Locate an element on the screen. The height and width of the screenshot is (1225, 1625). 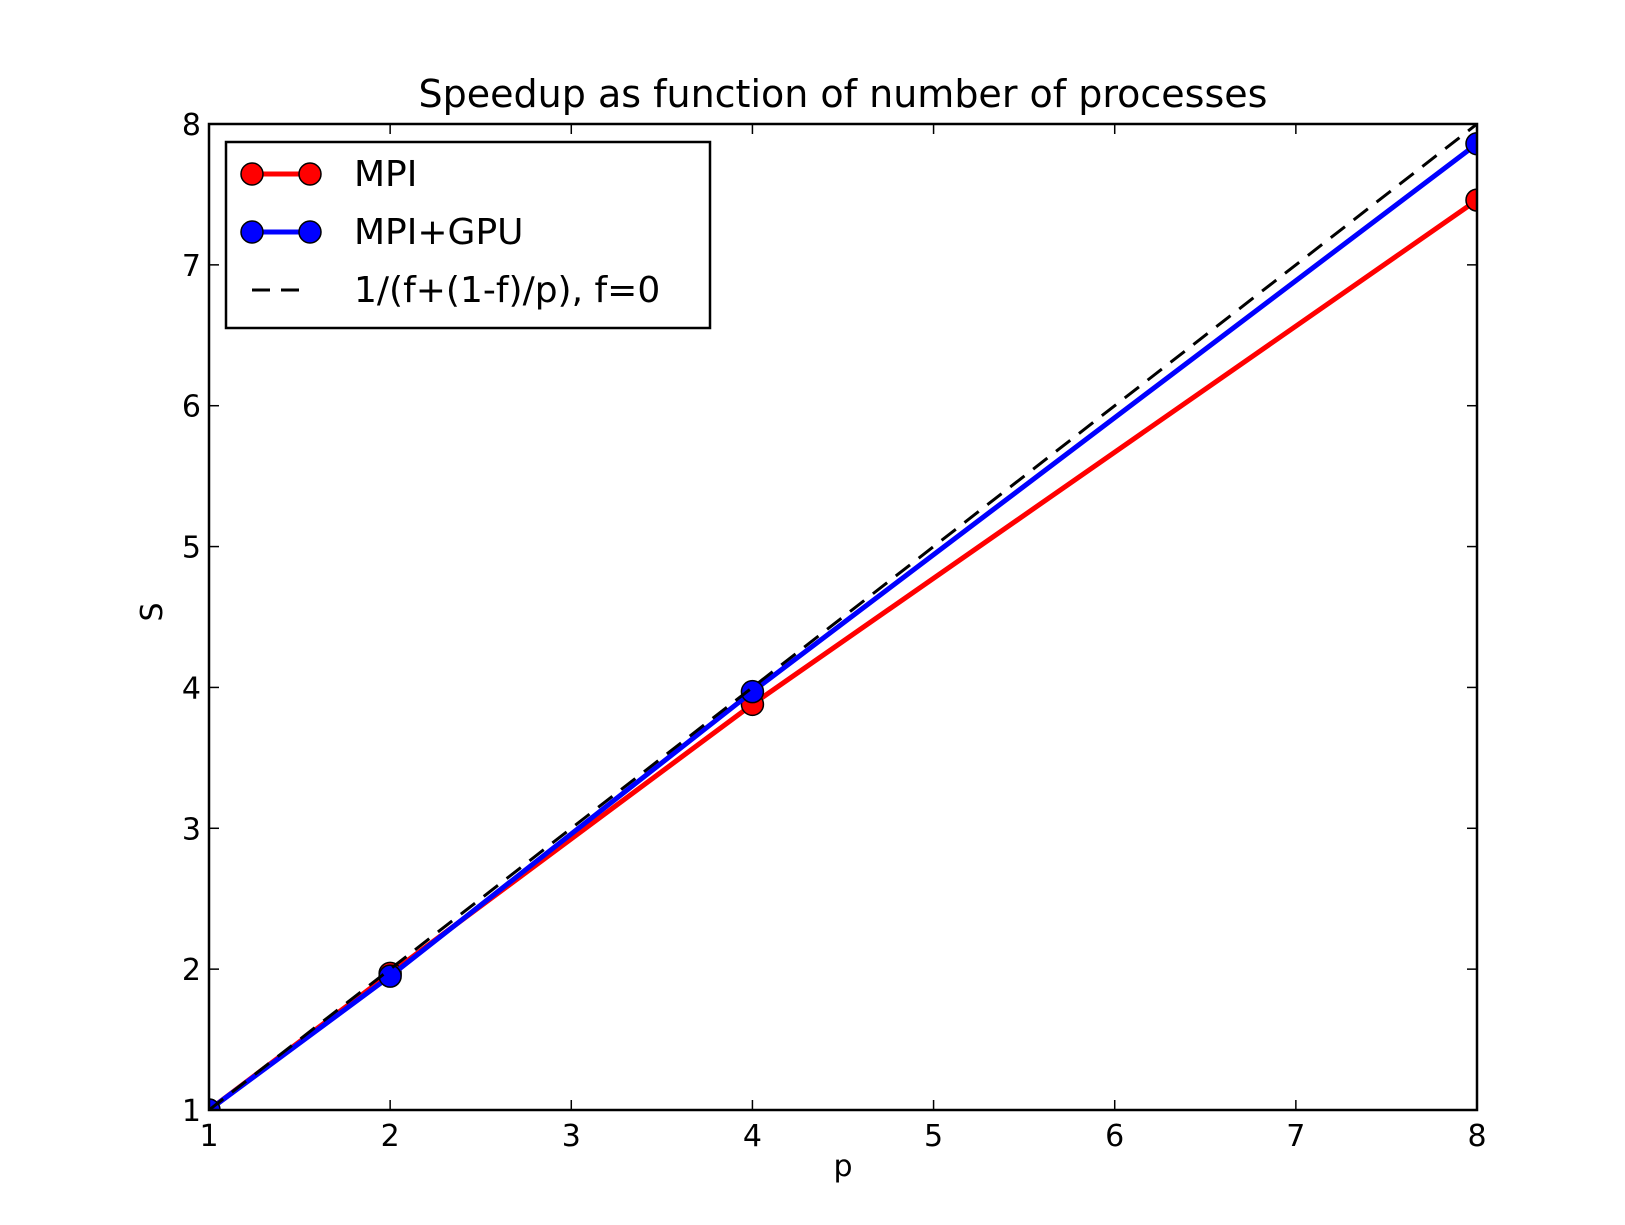
x-tick-label: 8 is located at coordinates (1476, 1136).